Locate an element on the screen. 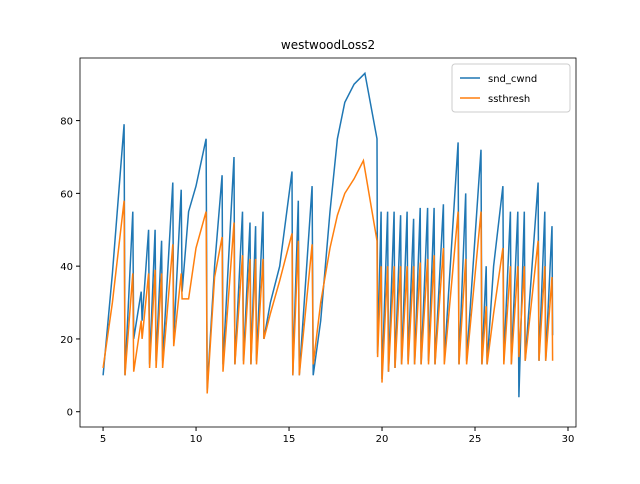 This screenshot has width=640, height=484. chart-title: westwoodLoss2 is located at coordinates (328, 45).